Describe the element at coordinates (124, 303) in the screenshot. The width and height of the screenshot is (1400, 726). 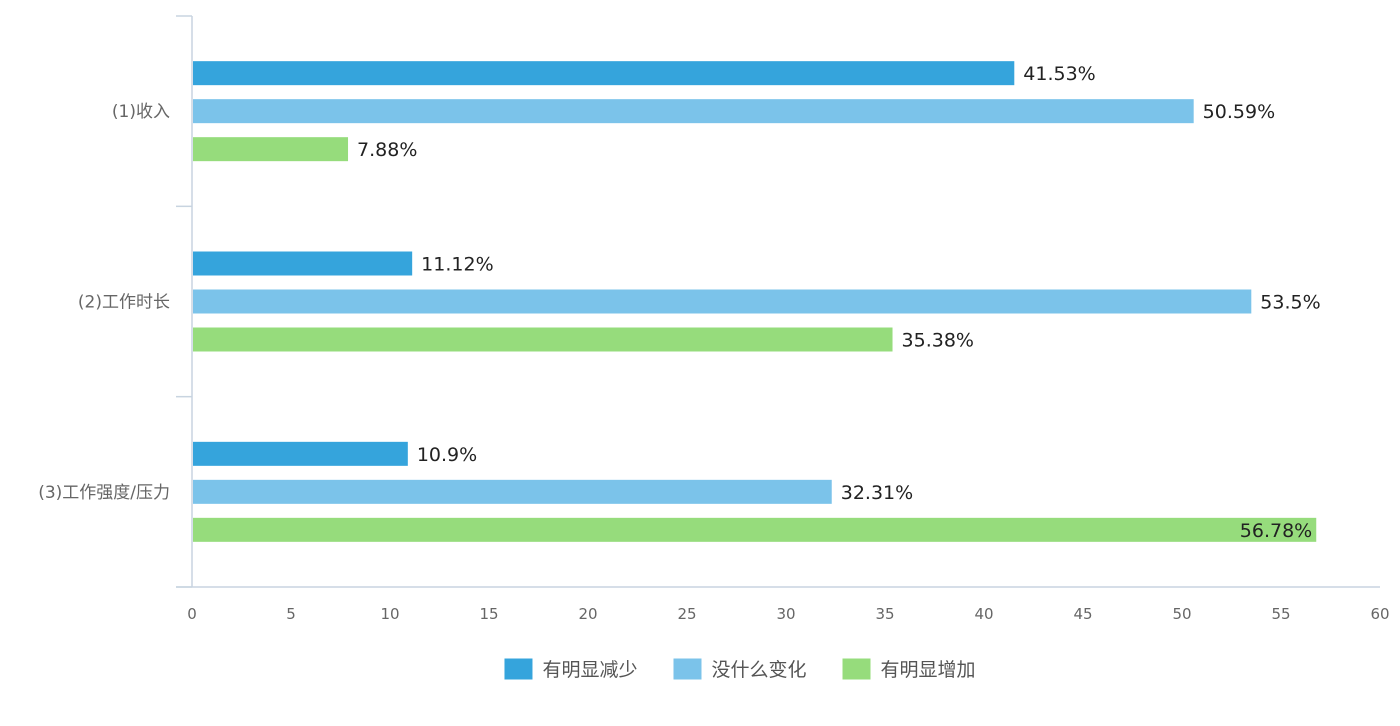
I see `category-label: (2)工作时长` at that location.